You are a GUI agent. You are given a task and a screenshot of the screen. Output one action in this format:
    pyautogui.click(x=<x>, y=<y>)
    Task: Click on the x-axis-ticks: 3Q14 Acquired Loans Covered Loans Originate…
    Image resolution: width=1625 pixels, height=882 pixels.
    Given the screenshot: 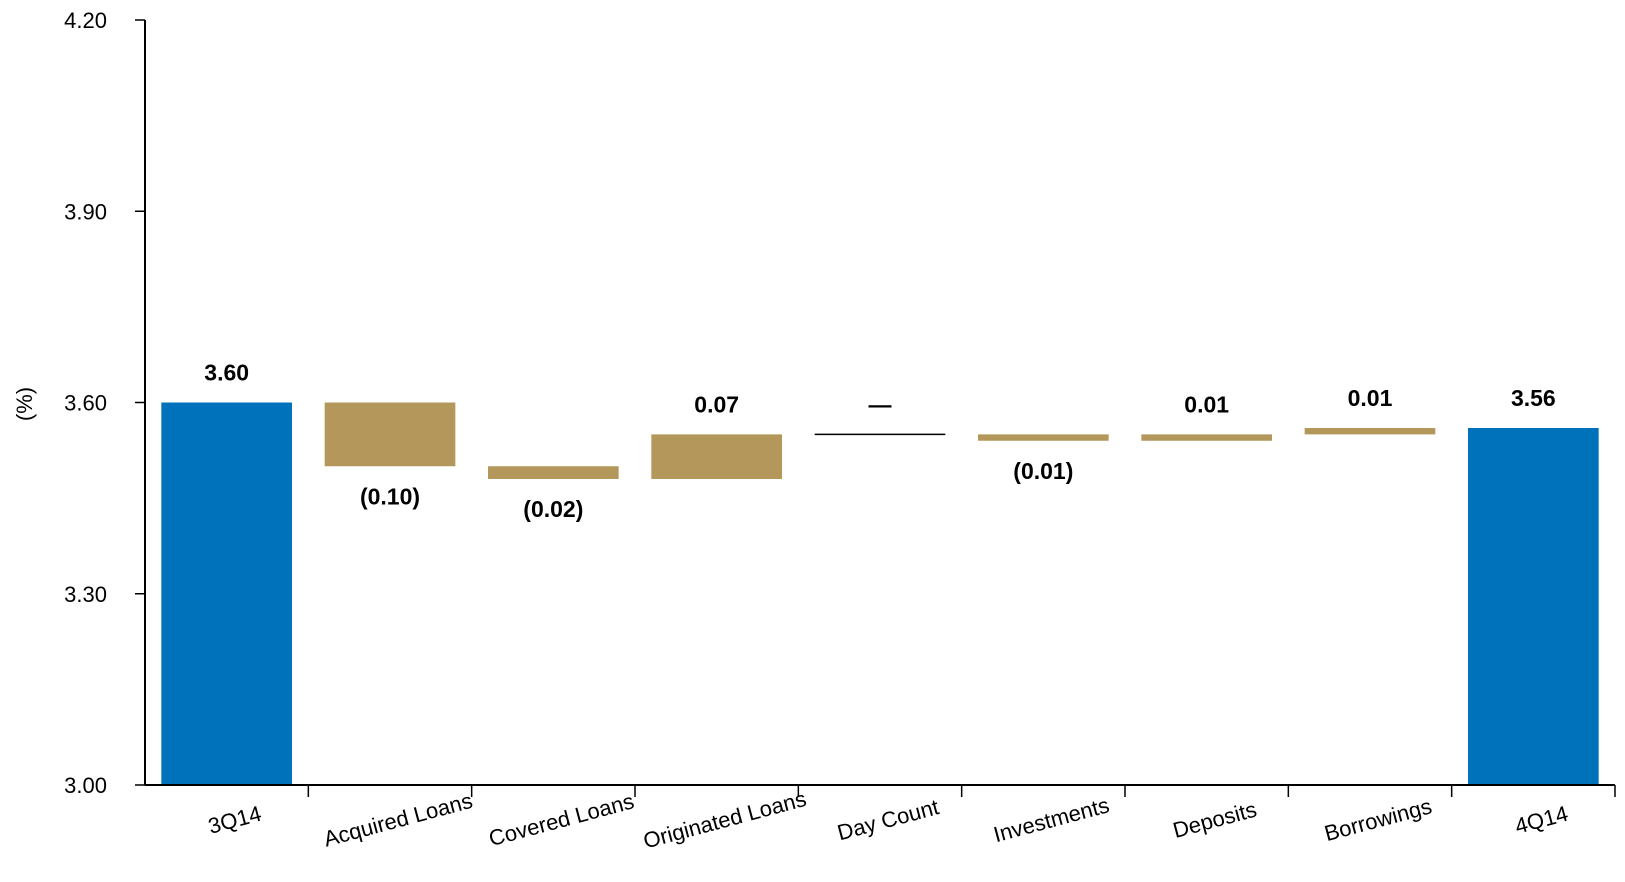 What is the action you would take?
    pyautogui.click(x=910, y=819)
    